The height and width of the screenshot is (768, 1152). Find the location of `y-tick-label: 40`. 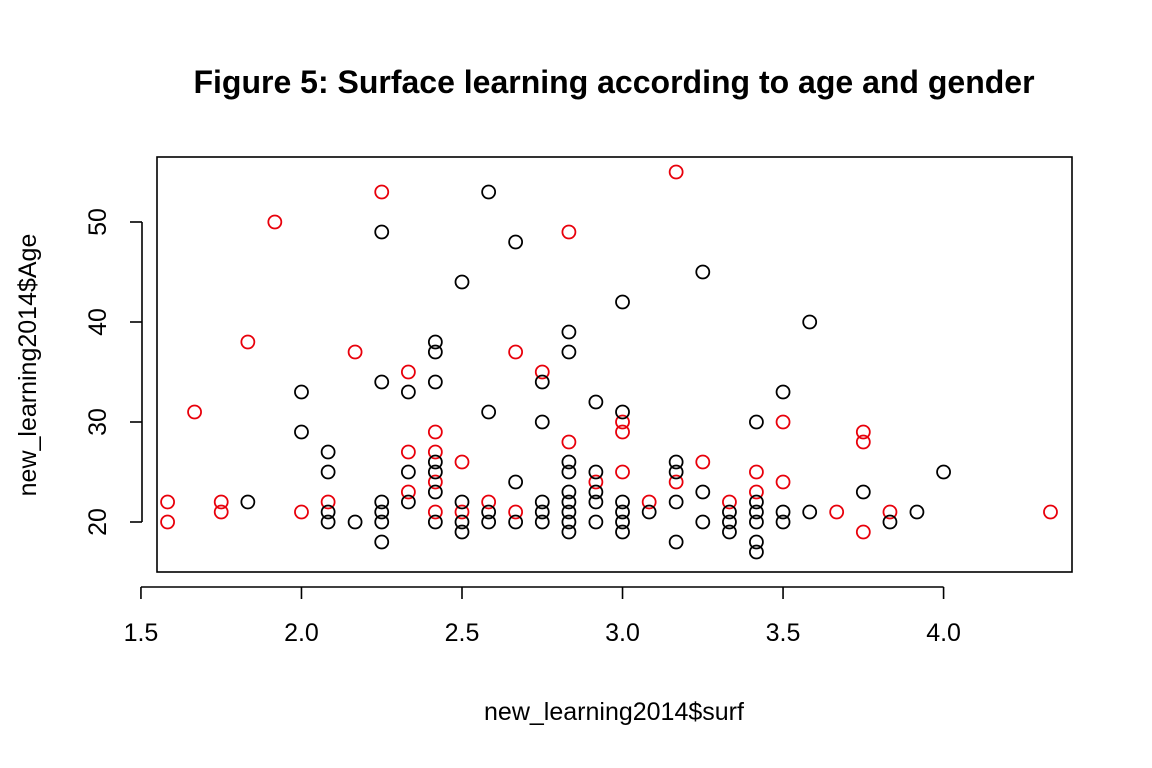

y-tick-label: 40 is located at coordinates (98, 322).